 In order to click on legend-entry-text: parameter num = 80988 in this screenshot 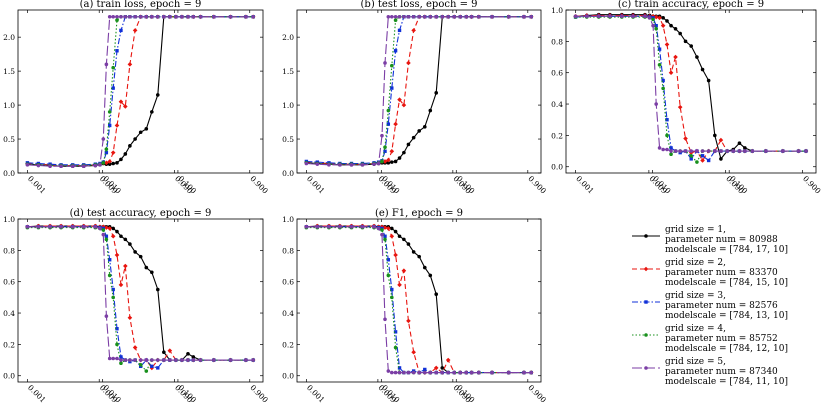, I will do `click(721, 240)`.